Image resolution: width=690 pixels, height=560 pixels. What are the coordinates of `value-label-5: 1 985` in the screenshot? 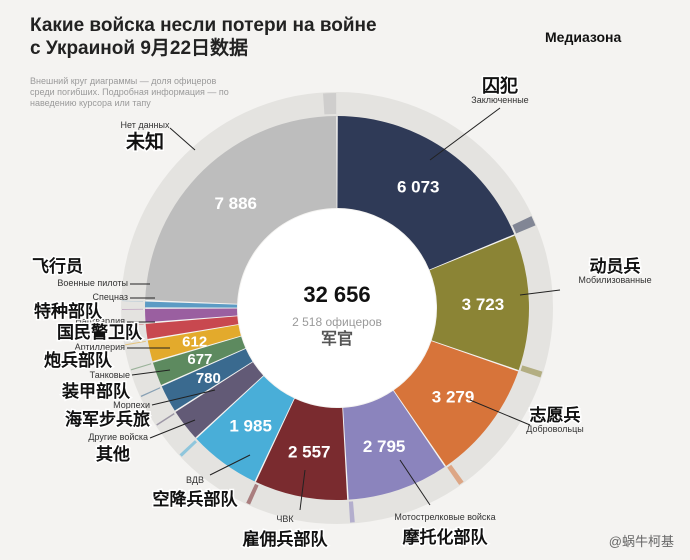 It's located at (250, 426).